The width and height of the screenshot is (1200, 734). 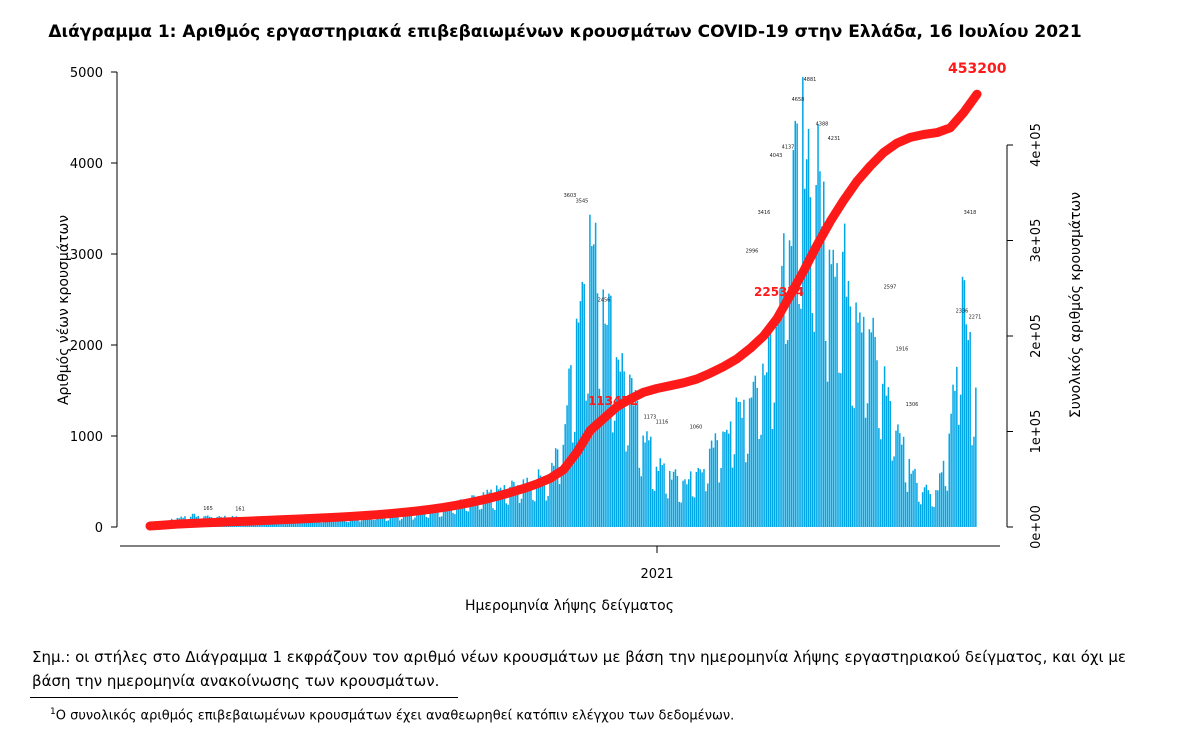 I want to click on y-tick-label: 3000, so click(x=86, y=255).